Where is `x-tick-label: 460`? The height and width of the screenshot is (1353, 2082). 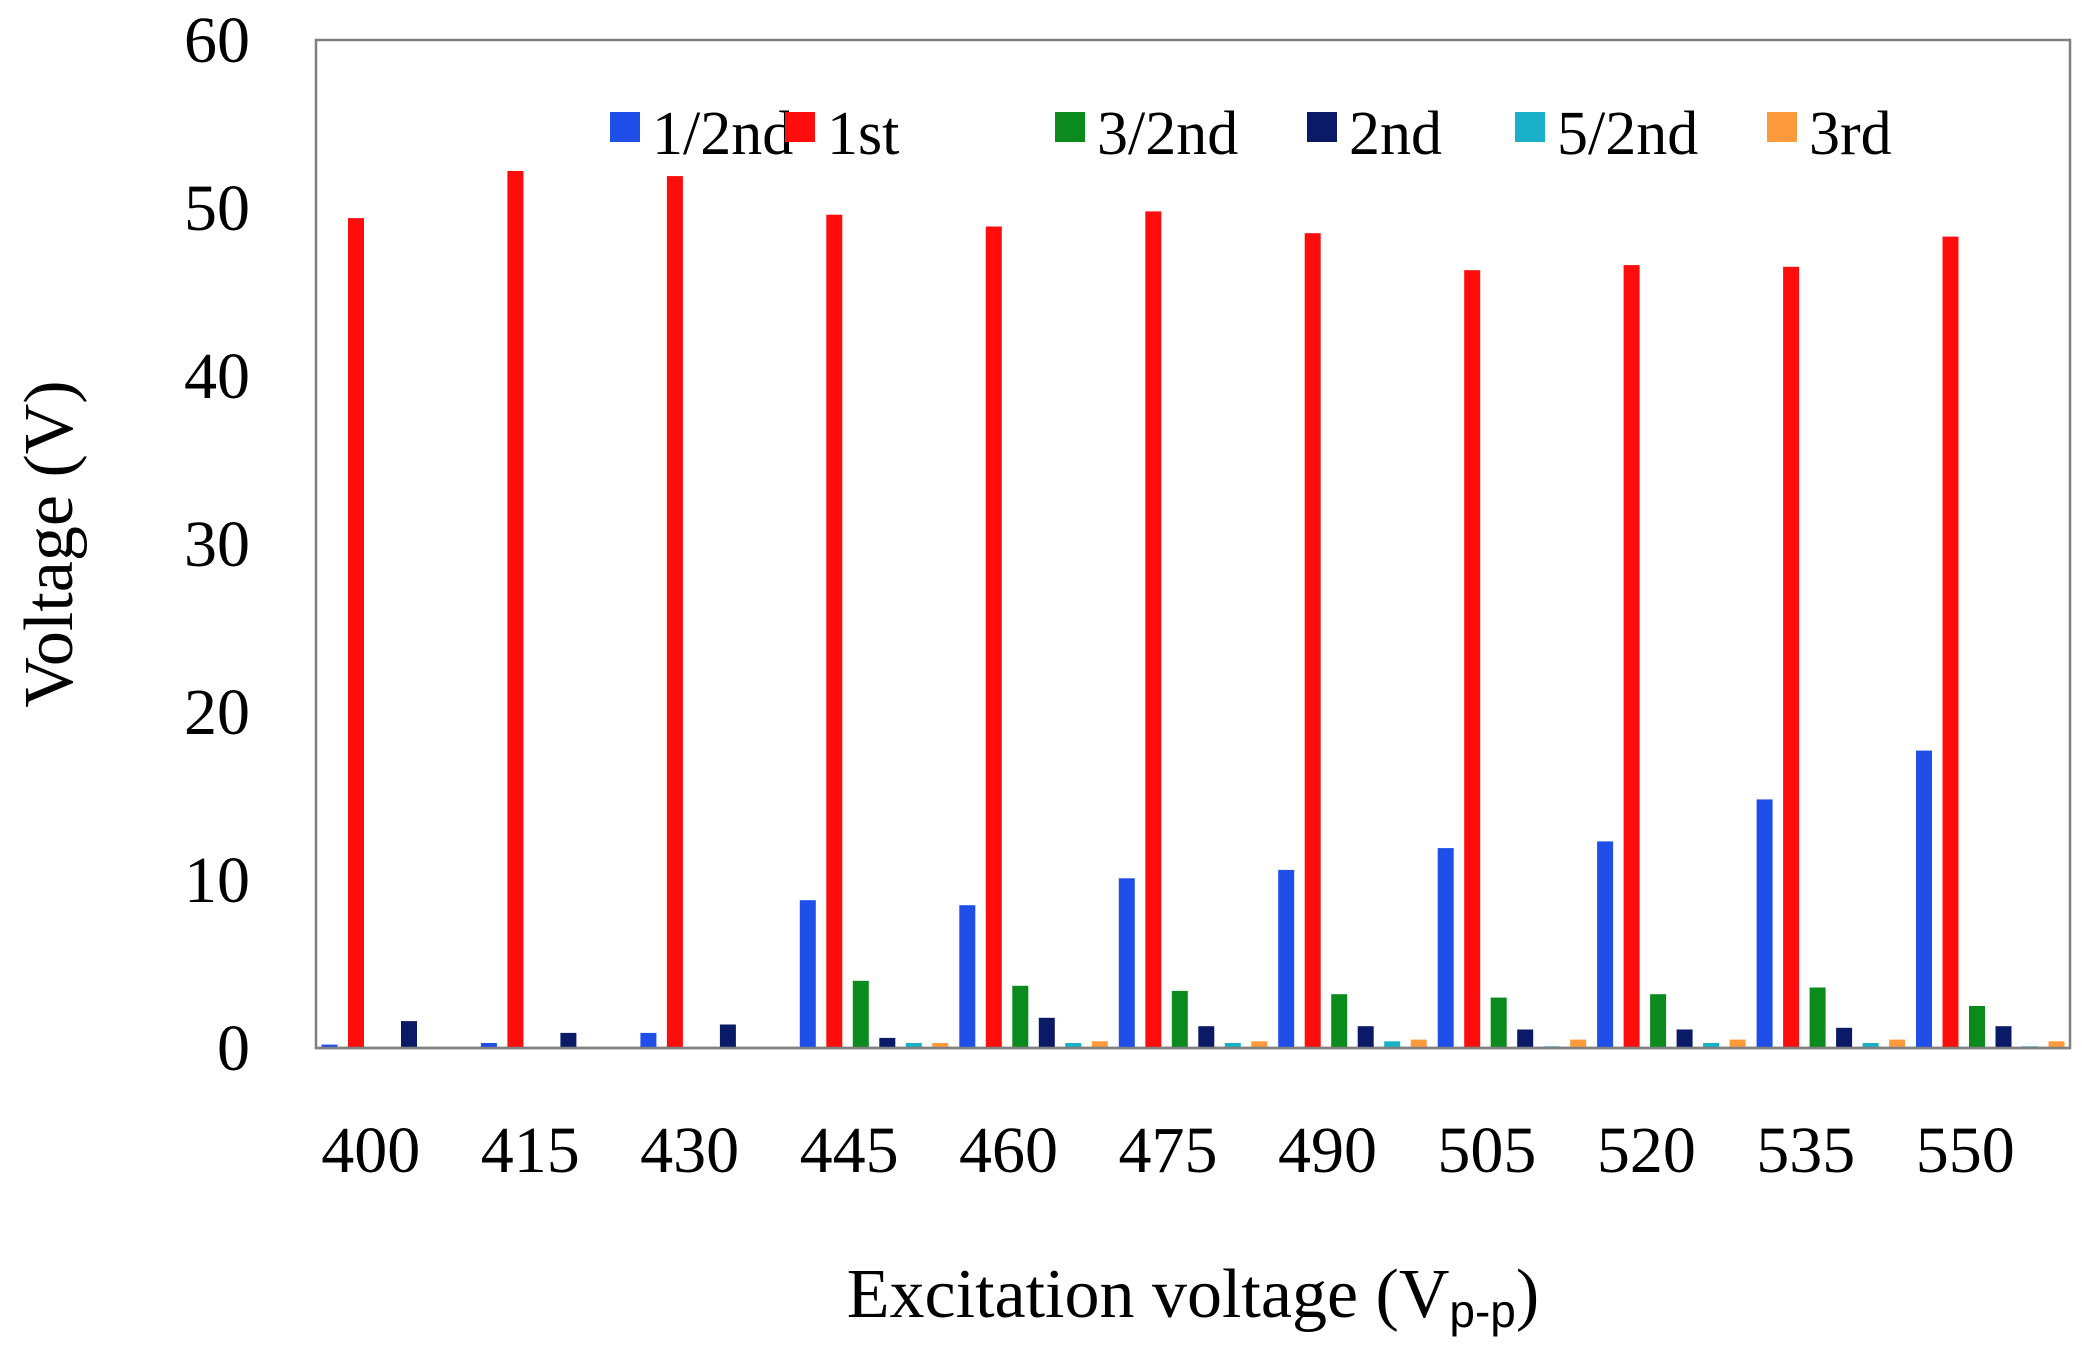
x-tick-label: 460 is located at coordinates (1008, 1150).